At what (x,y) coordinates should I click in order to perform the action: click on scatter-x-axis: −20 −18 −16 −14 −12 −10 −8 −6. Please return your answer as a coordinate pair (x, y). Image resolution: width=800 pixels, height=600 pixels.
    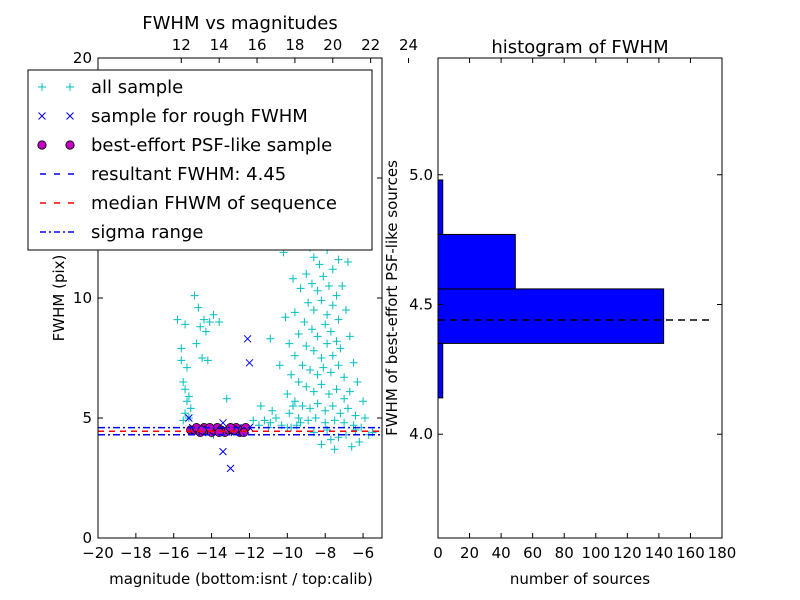
    Looking at the image, I should click on (228, 547).